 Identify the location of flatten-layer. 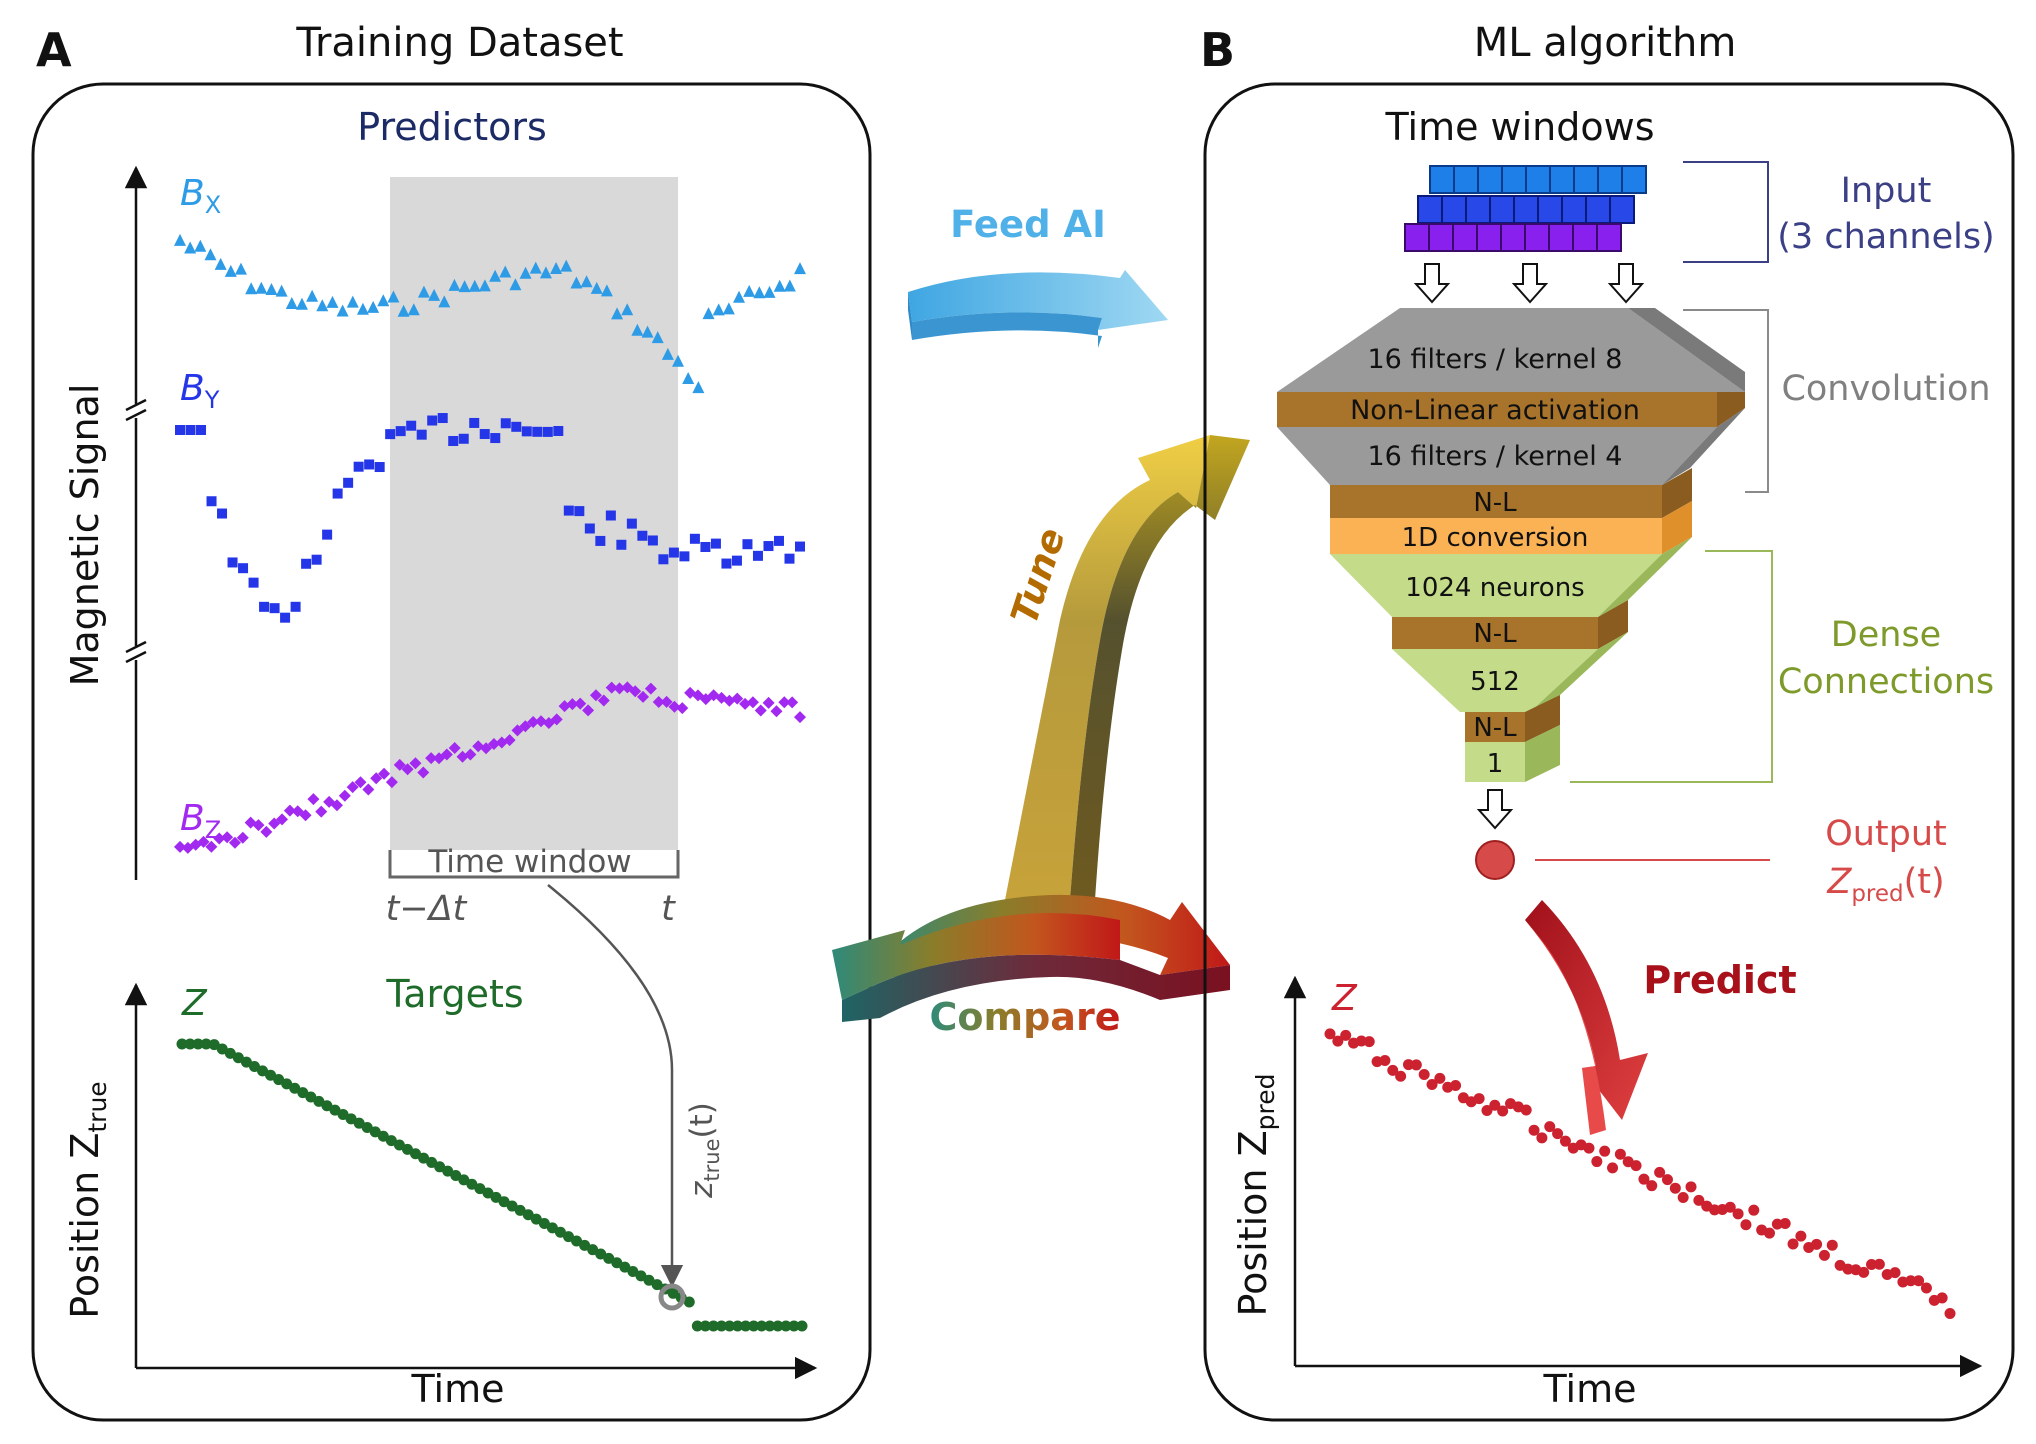
(1496, 536).